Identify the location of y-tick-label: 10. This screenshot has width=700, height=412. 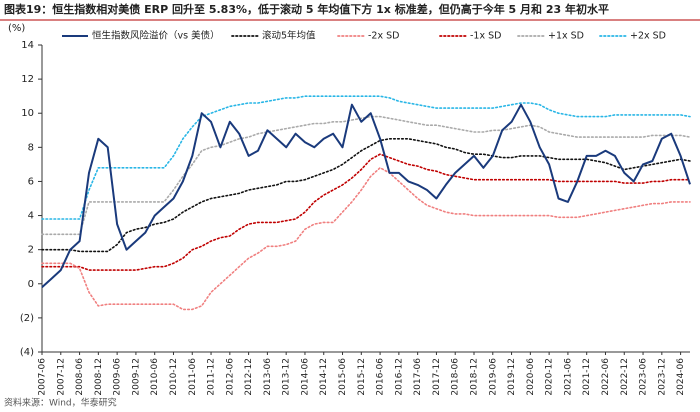
(27, 113).